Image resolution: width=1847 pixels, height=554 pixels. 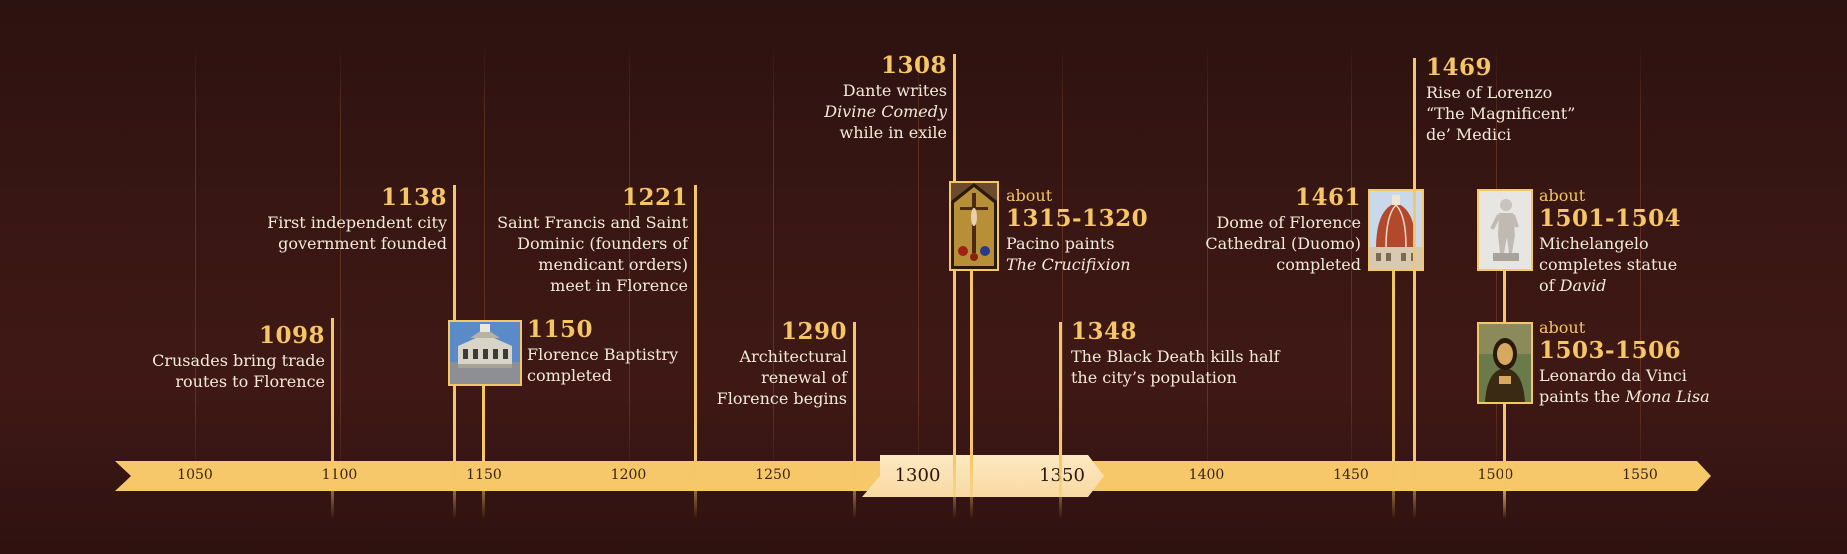 I want to click on event-description-line: meet in Florence, so click(x=619, y=285).